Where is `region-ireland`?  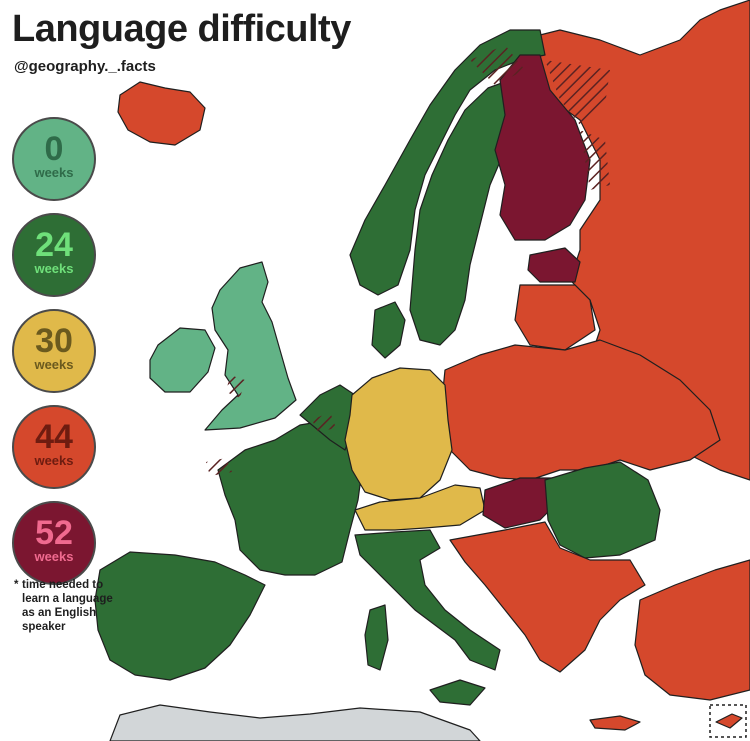
region-ireland is located at coordinates (182, 360).